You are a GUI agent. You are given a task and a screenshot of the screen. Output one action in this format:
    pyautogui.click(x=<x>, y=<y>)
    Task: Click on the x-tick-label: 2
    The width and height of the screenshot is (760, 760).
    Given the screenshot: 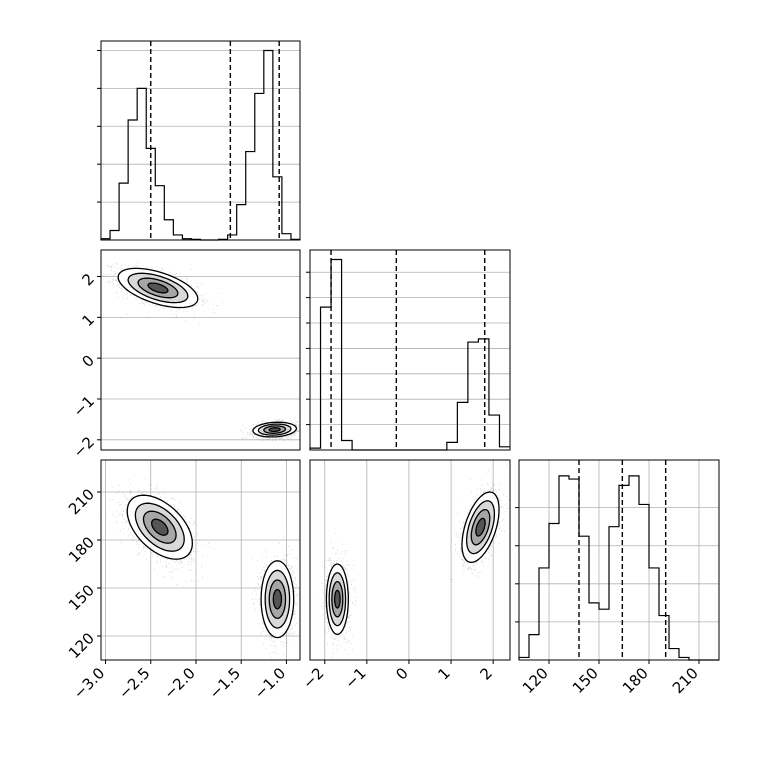 What is the action you would take?
    pyautogui.click(x=486, y=673)
    